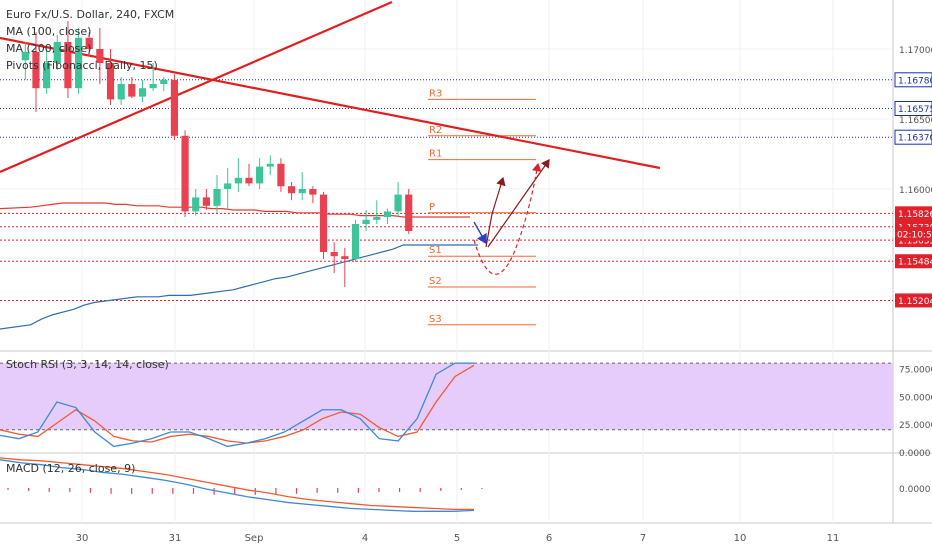 Image resolution: width=932 pixels, height=550 pixels. What do you see at coordinates (365, 538) in the screenshot?
I see `time-tick-label: 4` at bounding box center [365, 538].